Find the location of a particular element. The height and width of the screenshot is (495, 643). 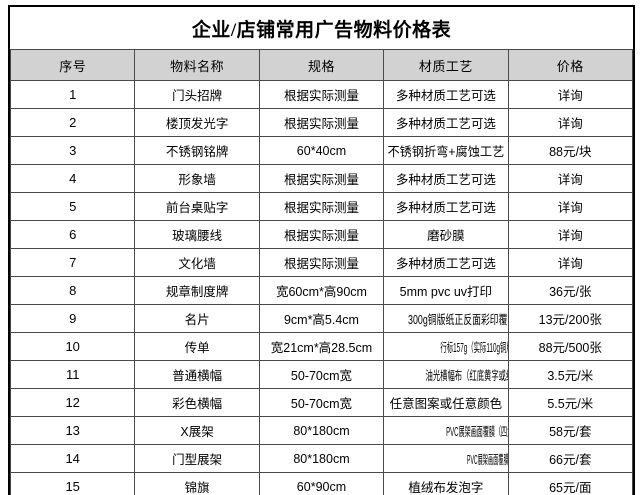

cell-material: 植绒布发泡字 is located at coordinates (446, 483).